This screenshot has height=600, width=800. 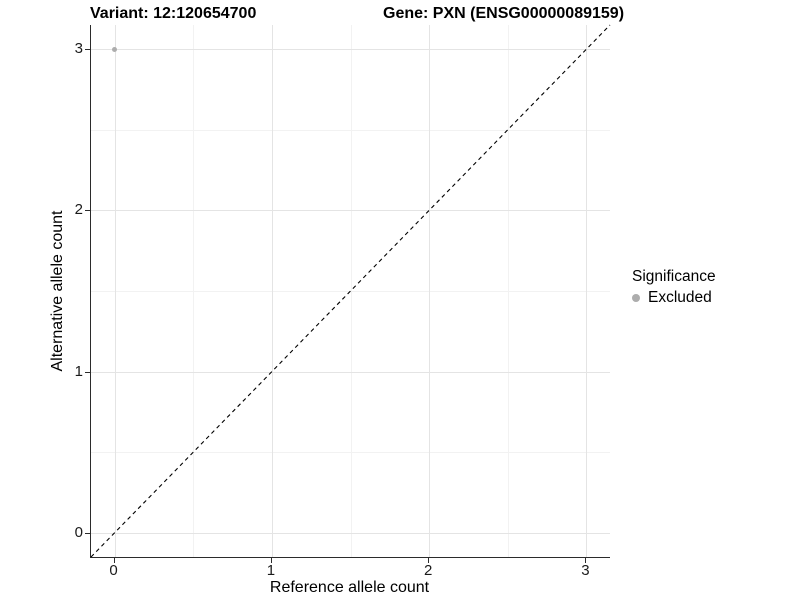 I want to click on y-axis-title: Alternative allele count, so click(x=57, y=291).